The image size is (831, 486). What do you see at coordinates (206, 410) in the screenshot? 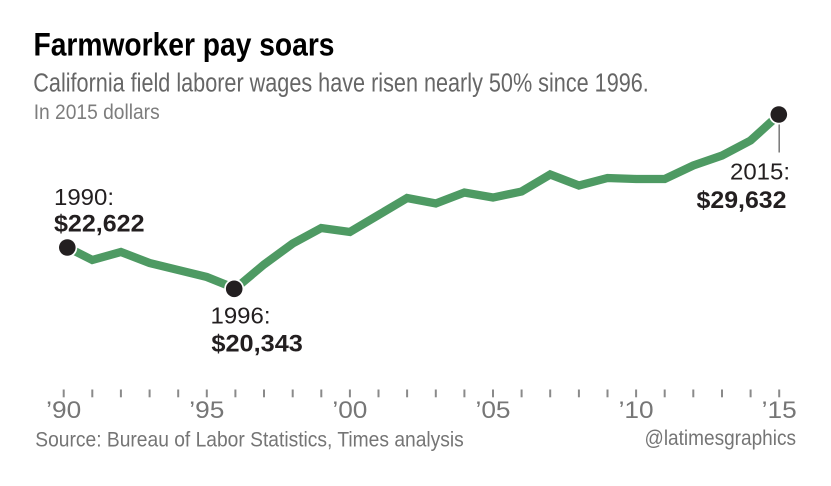
I see `svg-text: ’95` at bounding box center [206, 410].